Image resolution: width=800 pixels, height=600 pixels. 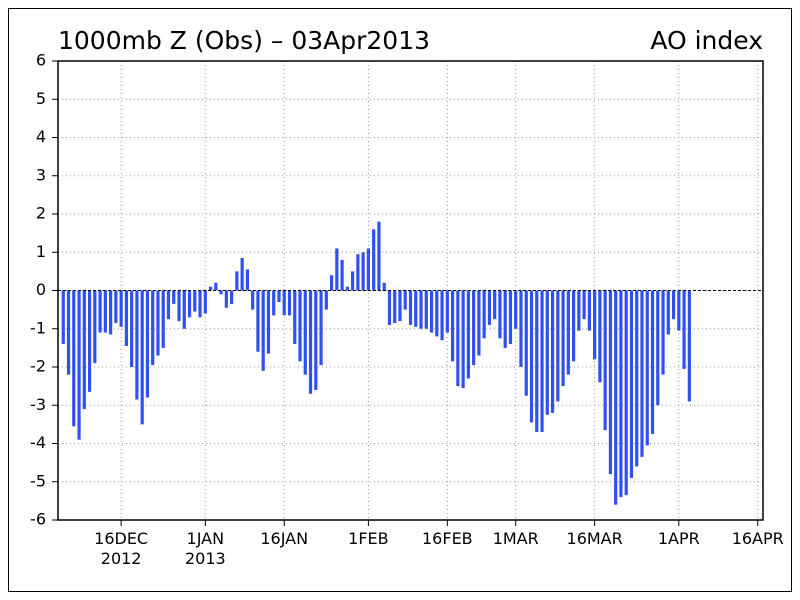 What do you see at coordinates (244, 40) in the screenshot?
I see `chart-title: 1000mb Z (Obs) – 03Apr2013` at bounding box center [244, 40].